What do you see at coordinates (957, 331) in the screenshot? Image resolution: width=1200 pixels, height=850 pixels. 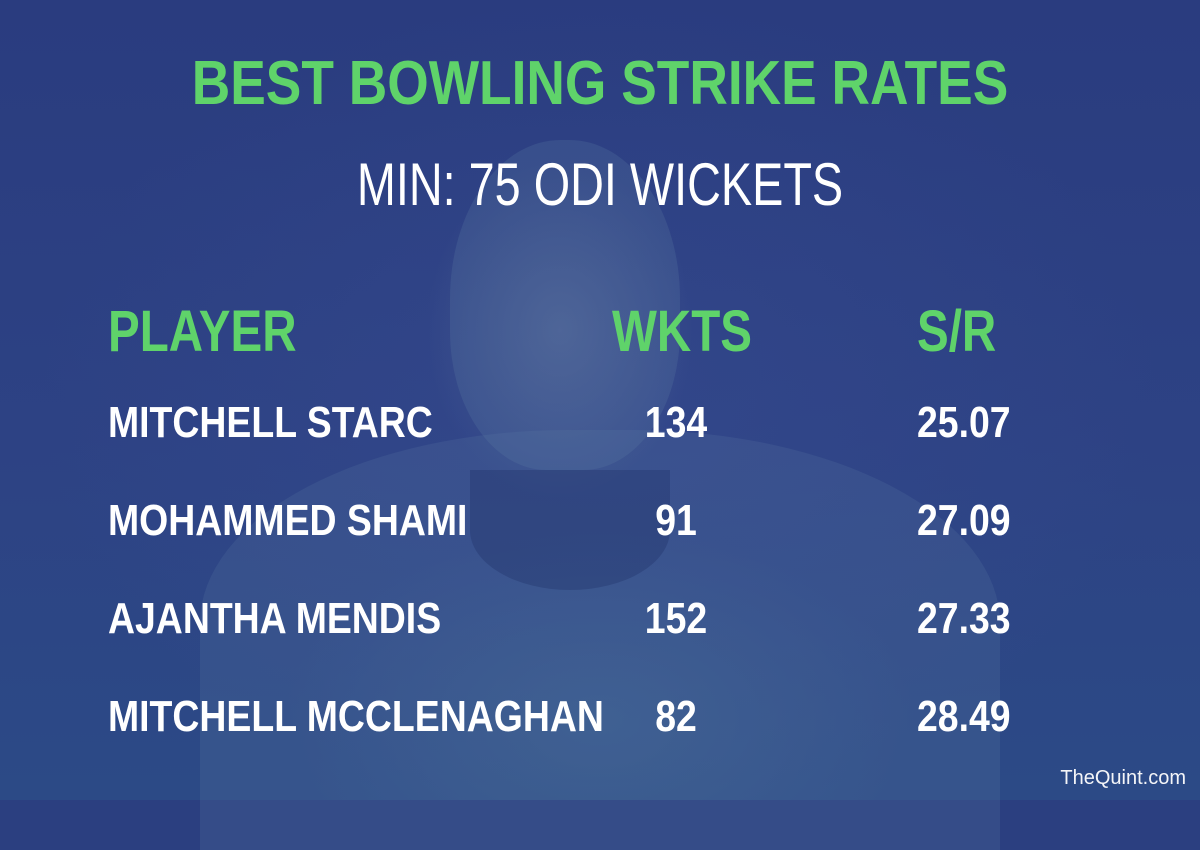 I see `header-sr: S/R` at bounding box center [957, 331].